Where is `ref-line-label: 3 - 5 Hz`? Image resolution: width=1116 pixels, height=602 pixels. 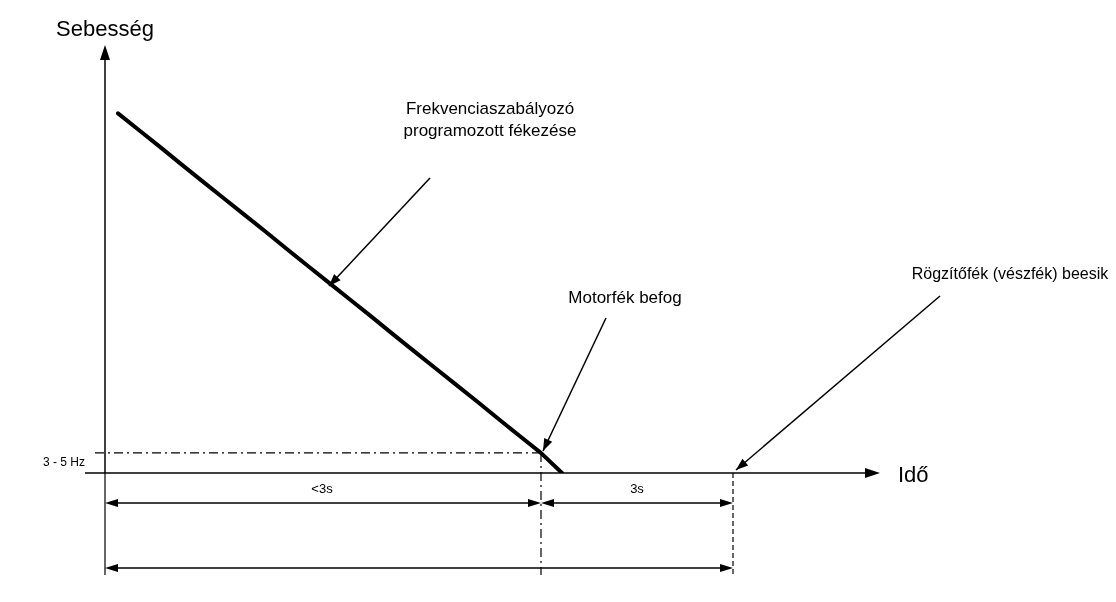
ref-line-label: 3 - 5 Hz is located at coordinates (63, 462).